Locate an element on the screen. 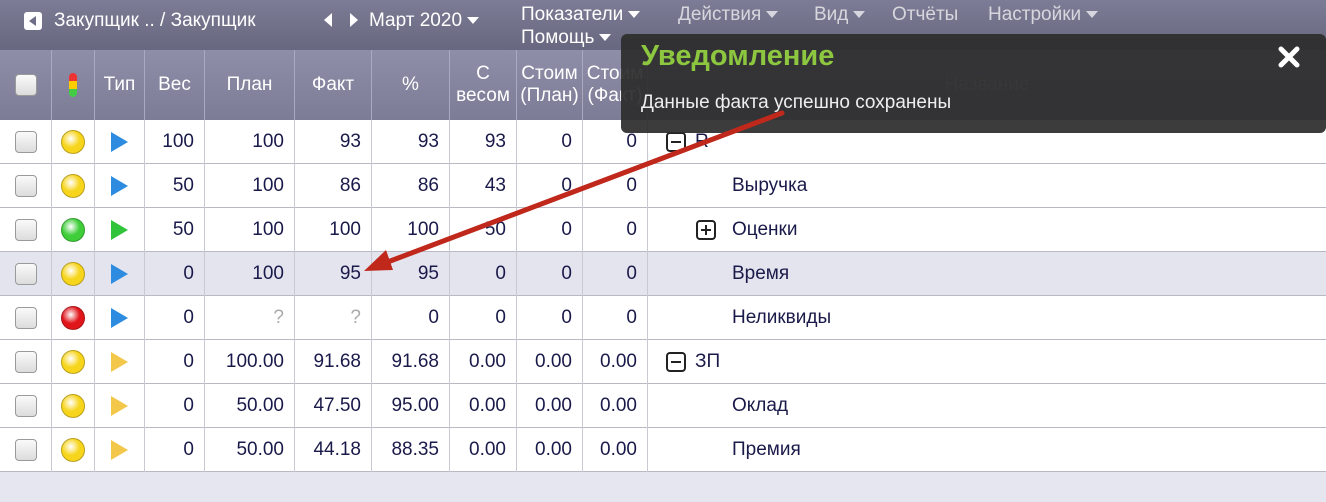  status-icon is located at coordinates (73, 85).